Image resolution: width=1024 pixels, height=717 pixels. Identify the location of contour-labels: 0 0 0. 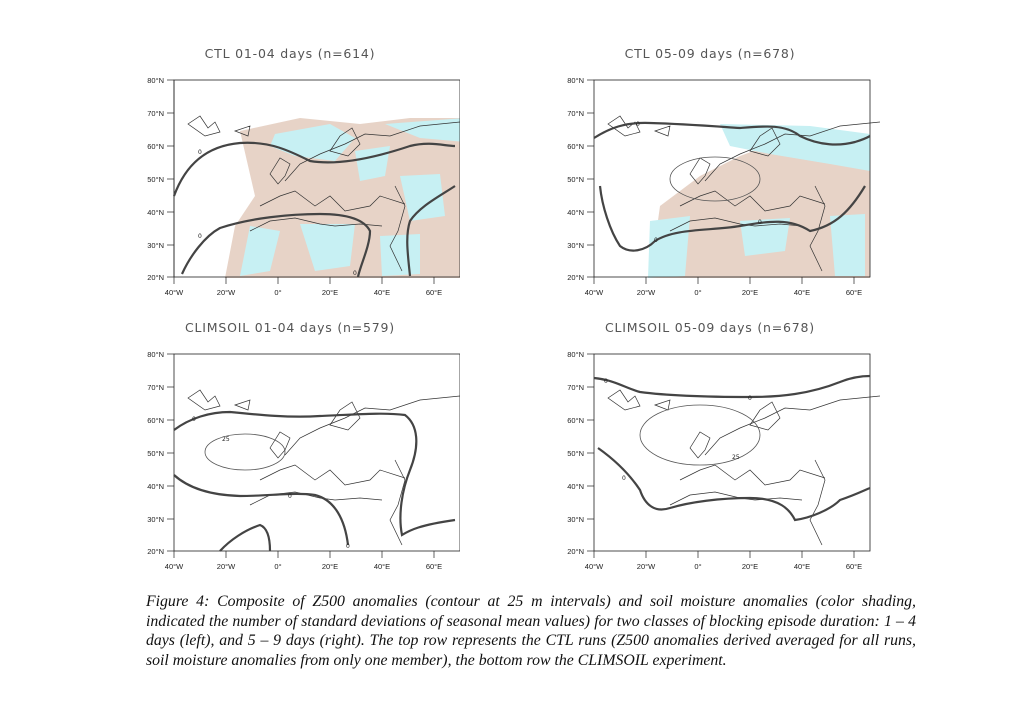
(699, 182).